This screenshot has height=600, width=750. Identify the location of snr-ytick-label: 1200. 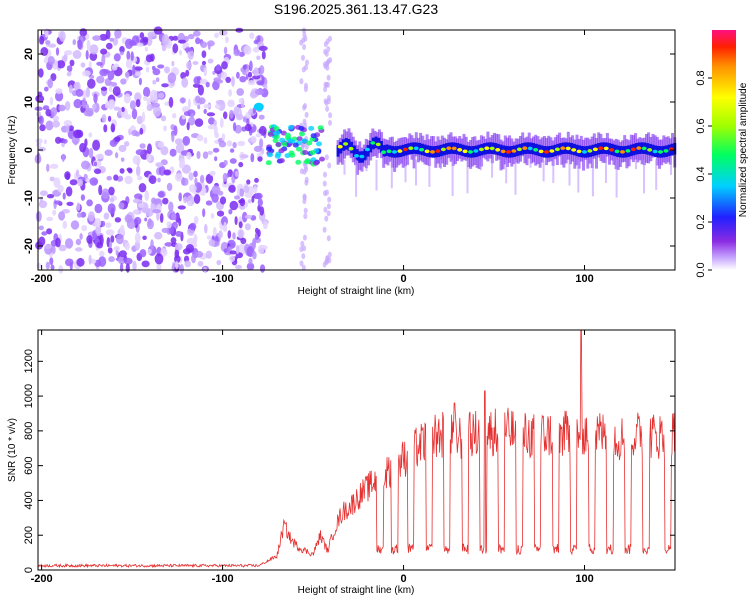
(29, 361).